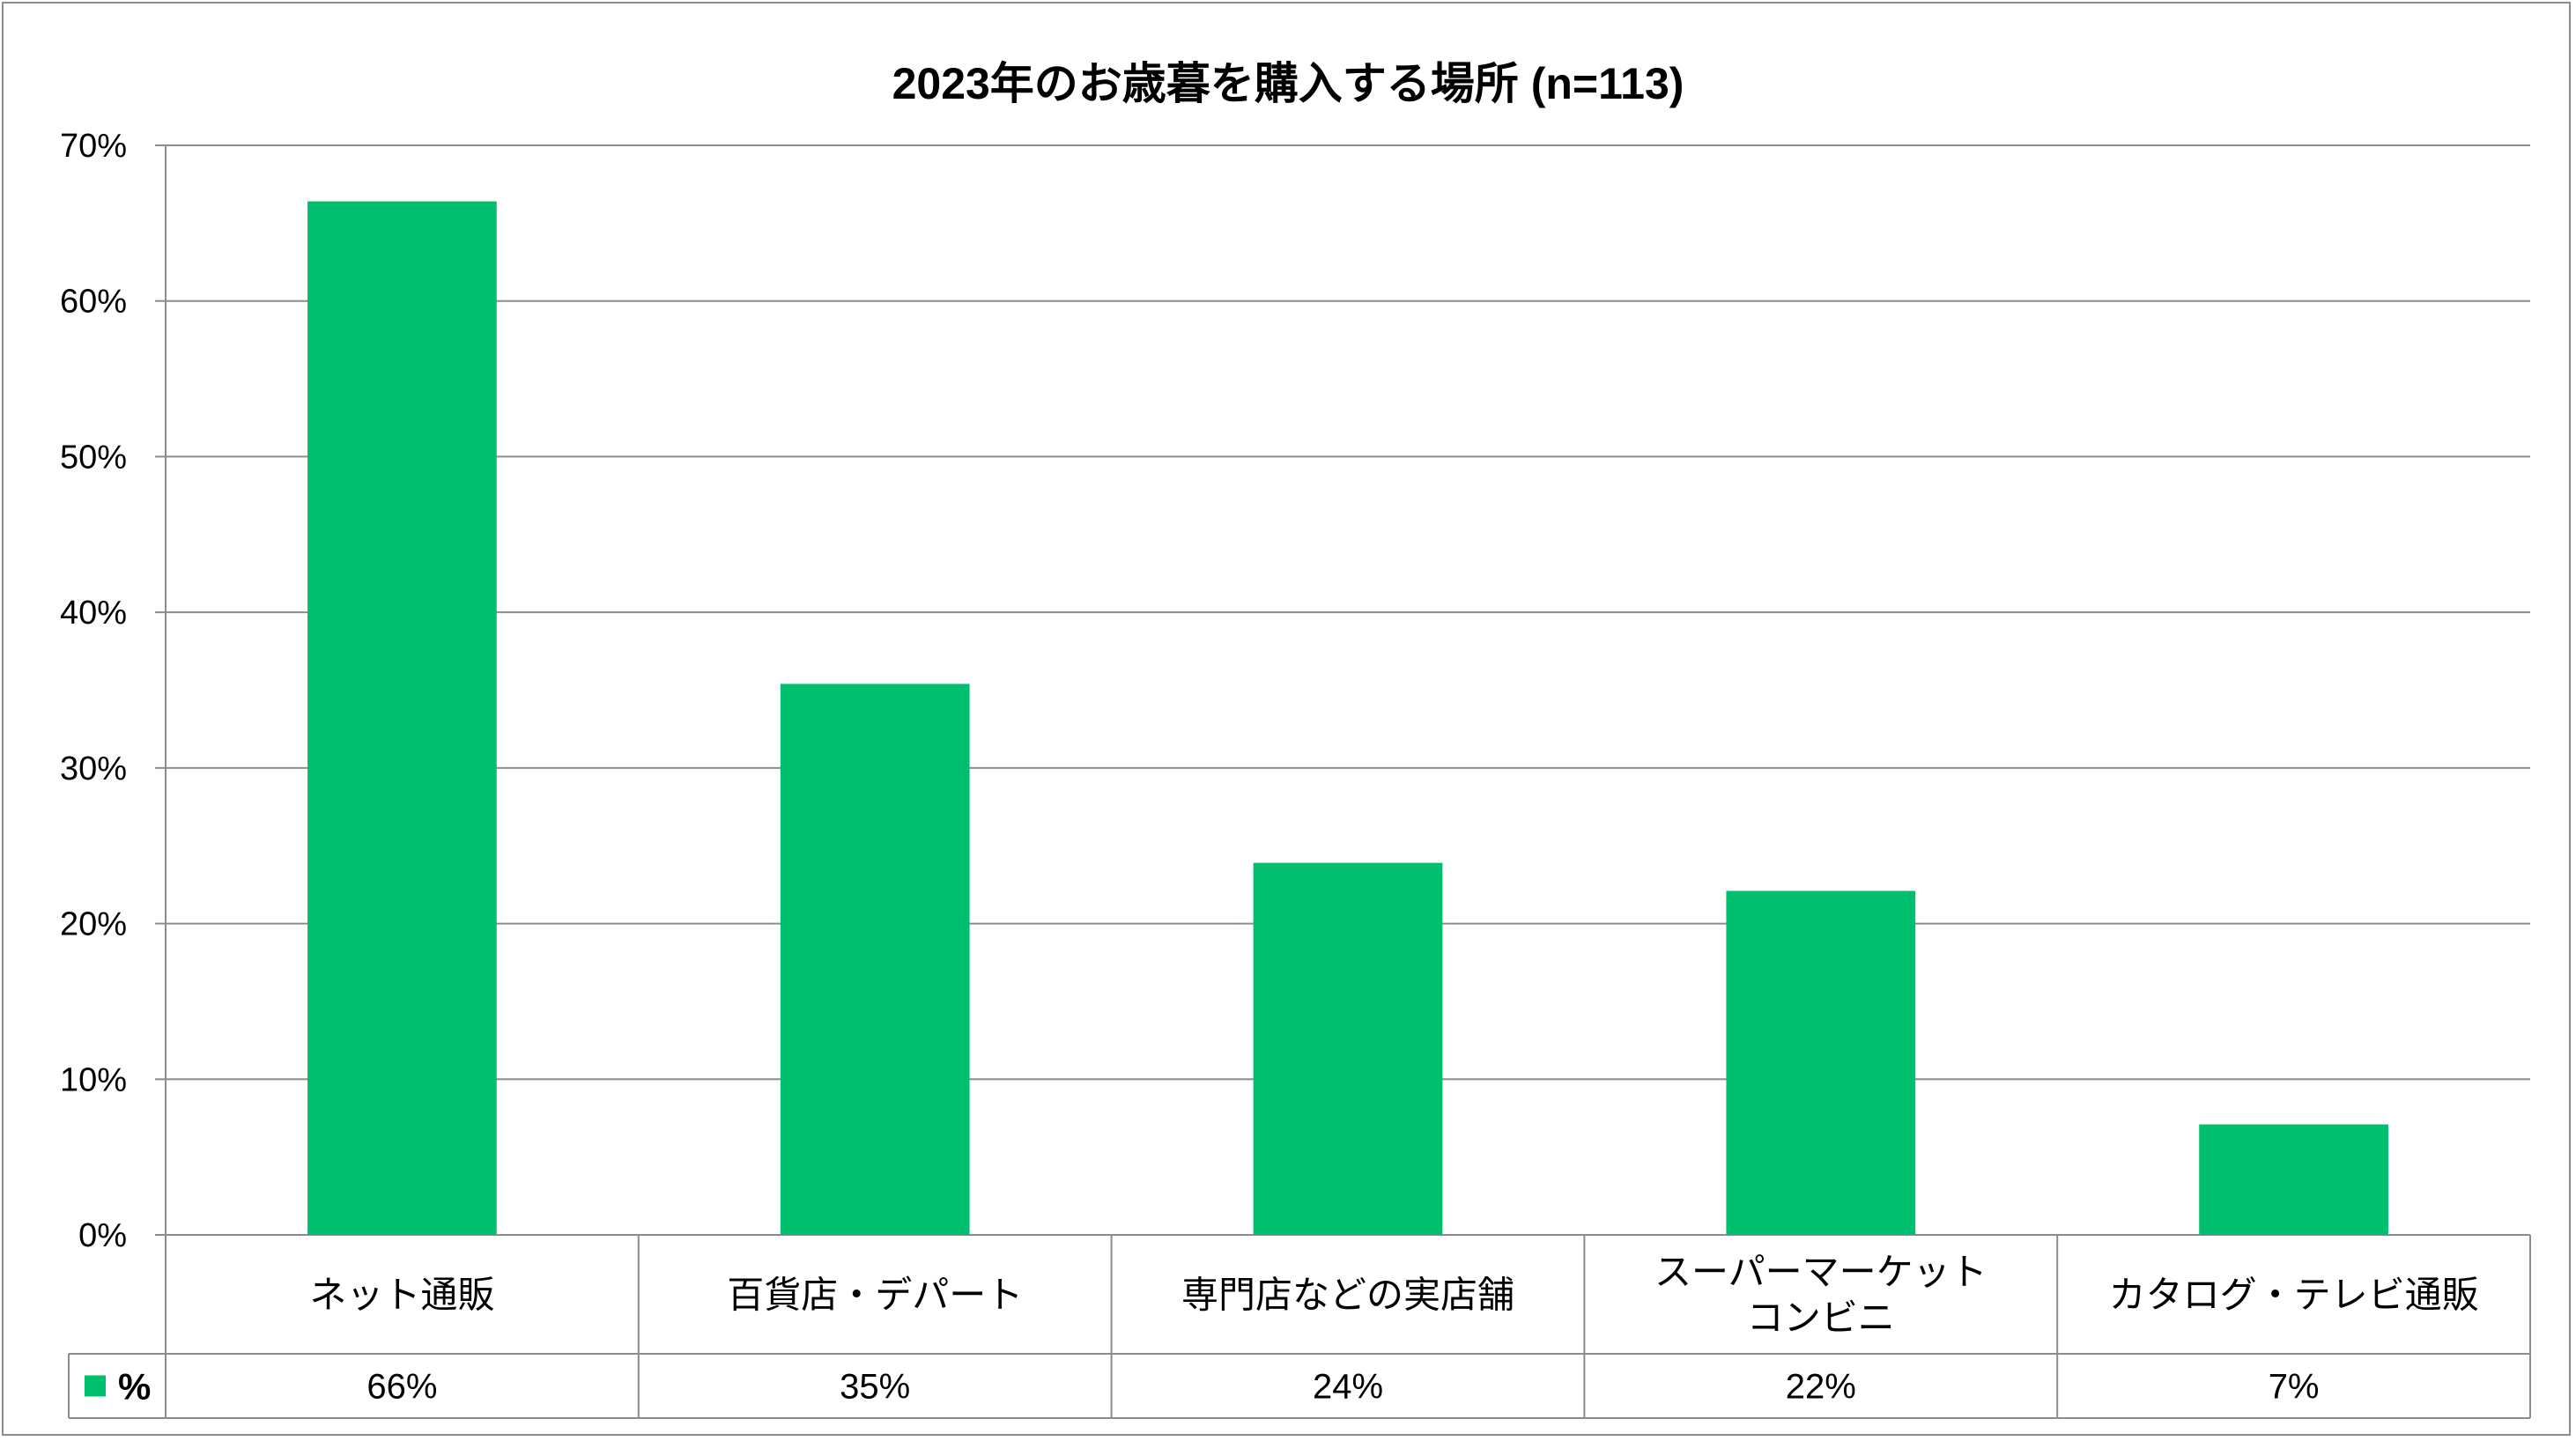  What do you see at coordinates (875, 1295) in the screenshot?
I see `category-label: 百貨店・デパート` at bounding box center [875, 1295].